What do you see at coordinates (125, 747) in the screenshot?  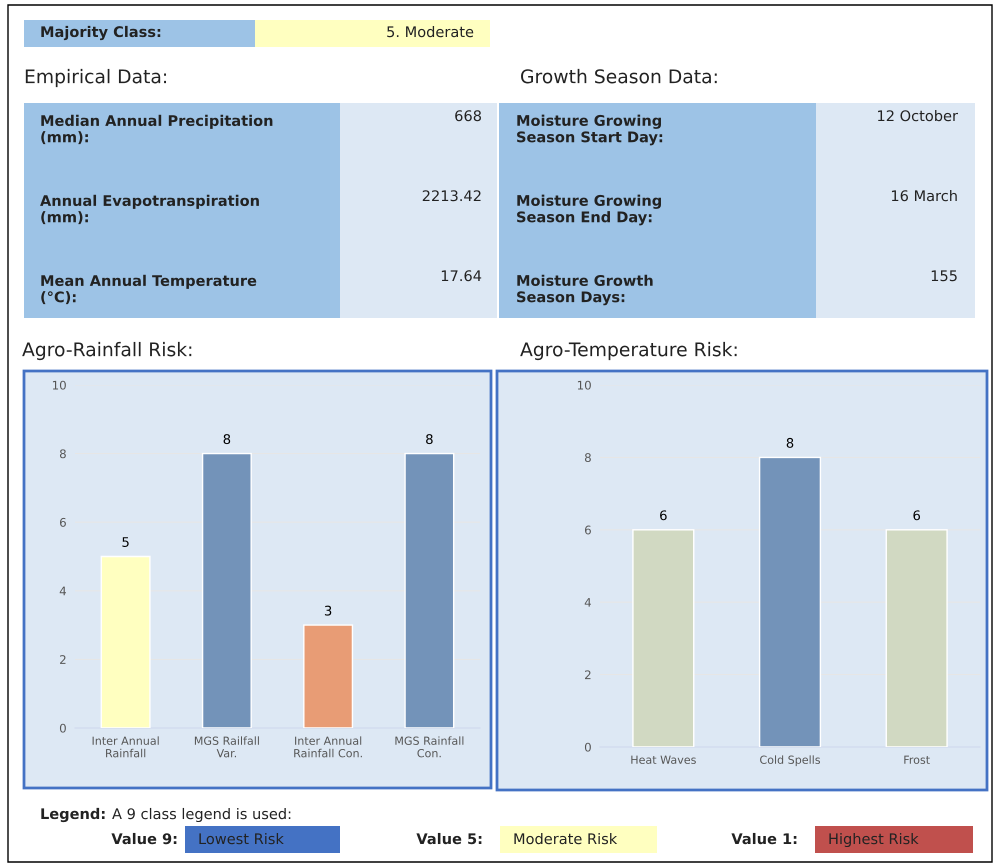 I see `x-tick-label: Inter Annual Rainfall` at bounding box center [125, 747].